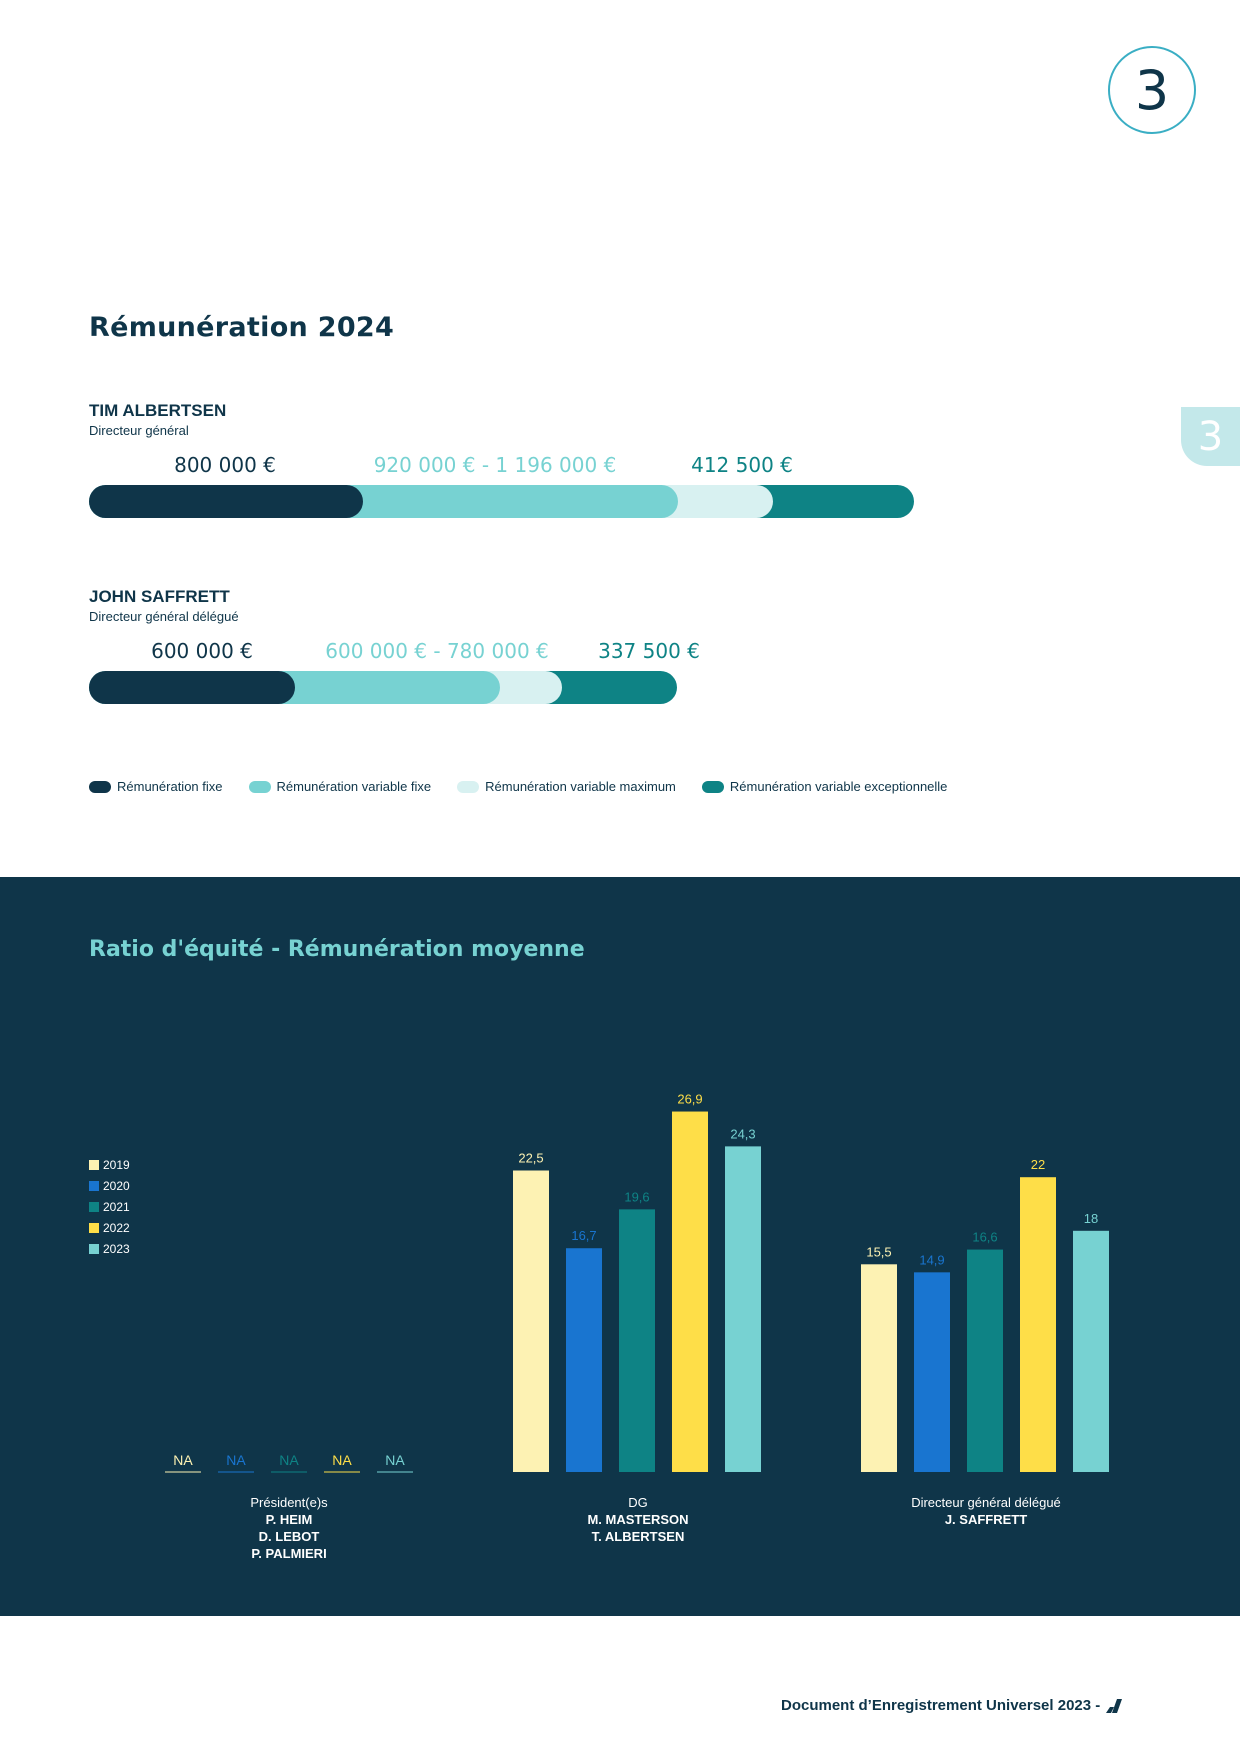 The height and width of the screenshot is (1753, 1240). Describe the element at coordinates (164, 616) in the screenshot. I see `person-role: Directeur général délégué` at that location.